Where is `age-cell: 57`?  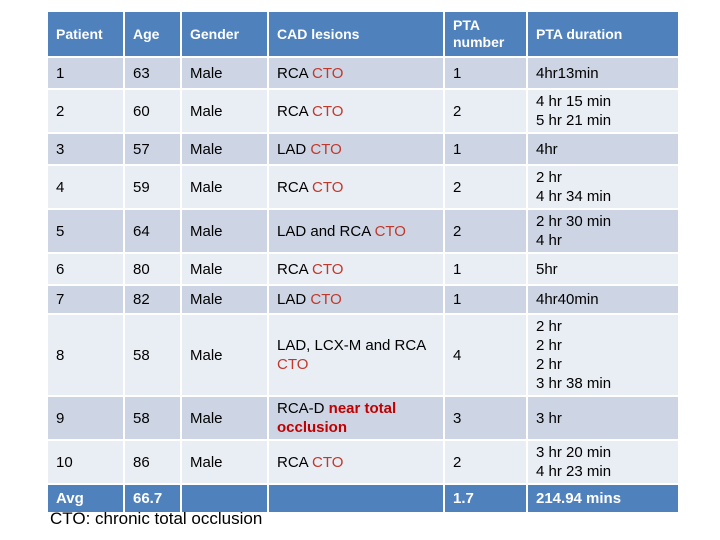
age-cell: 57 is located at coordinates (152, 149).